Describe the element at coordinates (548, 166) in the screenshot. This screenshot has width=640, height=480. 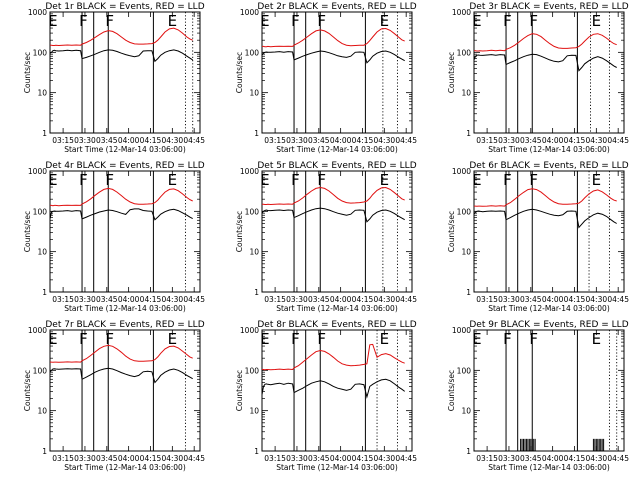
I see `panel-title: Det 6r BLACK = Events, RED = LLD` at that location.